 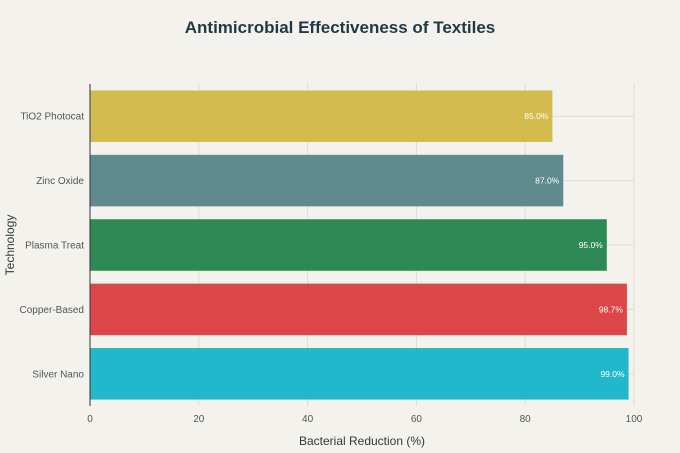 What do you see at coordinates (10, 245) in the screenshot?
I see `y-axis-title: Technology` at bounding box center [10, 245].